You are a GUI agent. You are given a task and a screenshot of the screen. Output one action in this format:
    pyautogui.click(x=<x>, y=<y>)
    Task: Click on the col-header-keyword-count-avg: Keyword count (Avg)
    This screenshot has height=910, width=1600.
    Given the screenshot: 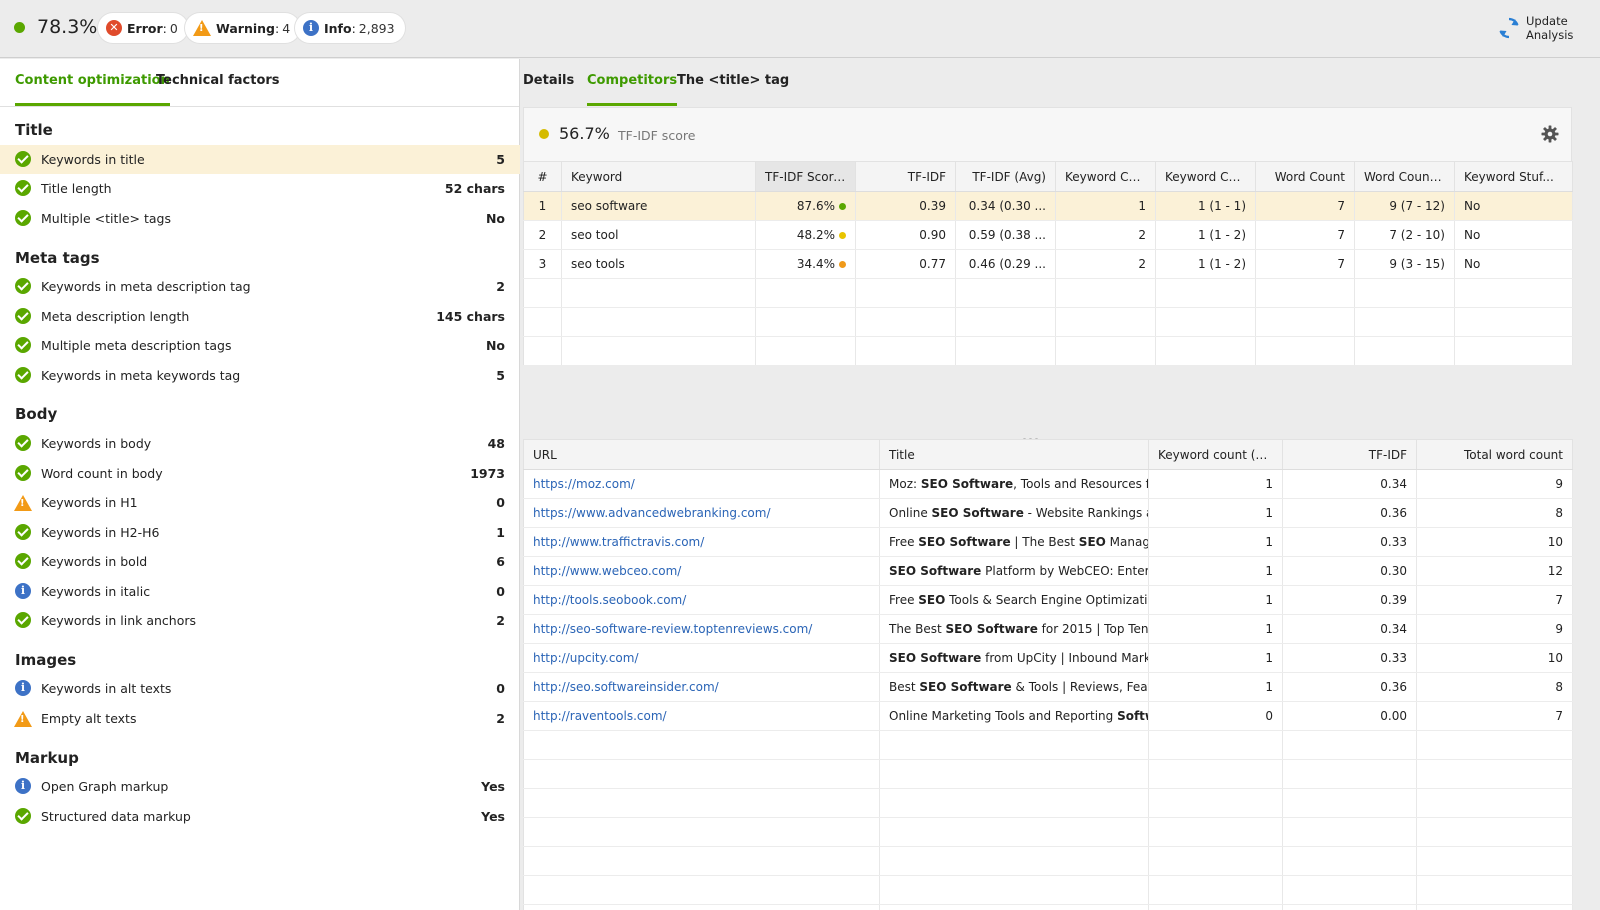 What is the action you would take?
    pyautogui.click(x=1215, y=454)
    